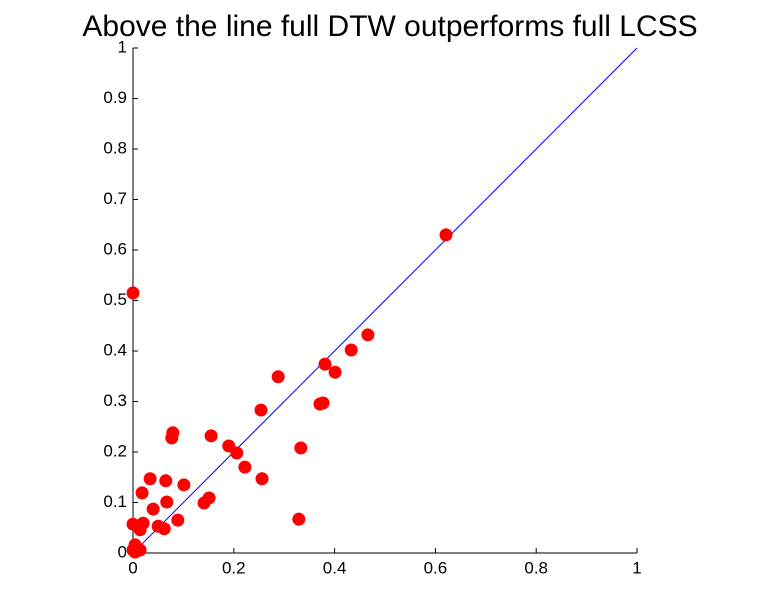 The width and height of the screenshot is (776, 589). I want to click on x-tick-label: 0.6, so click(436, 567).